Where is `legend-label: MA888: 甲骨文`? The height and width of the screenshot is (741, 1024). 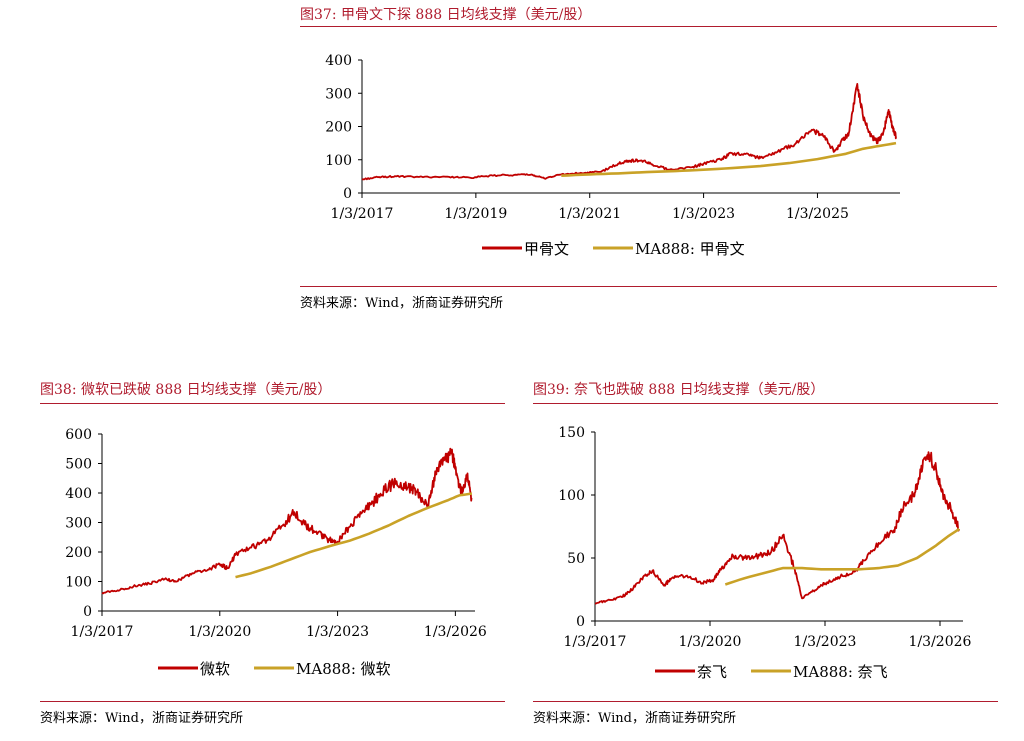
legend-label: MA888: 甲骨文 is located at coordinates (690, 249).